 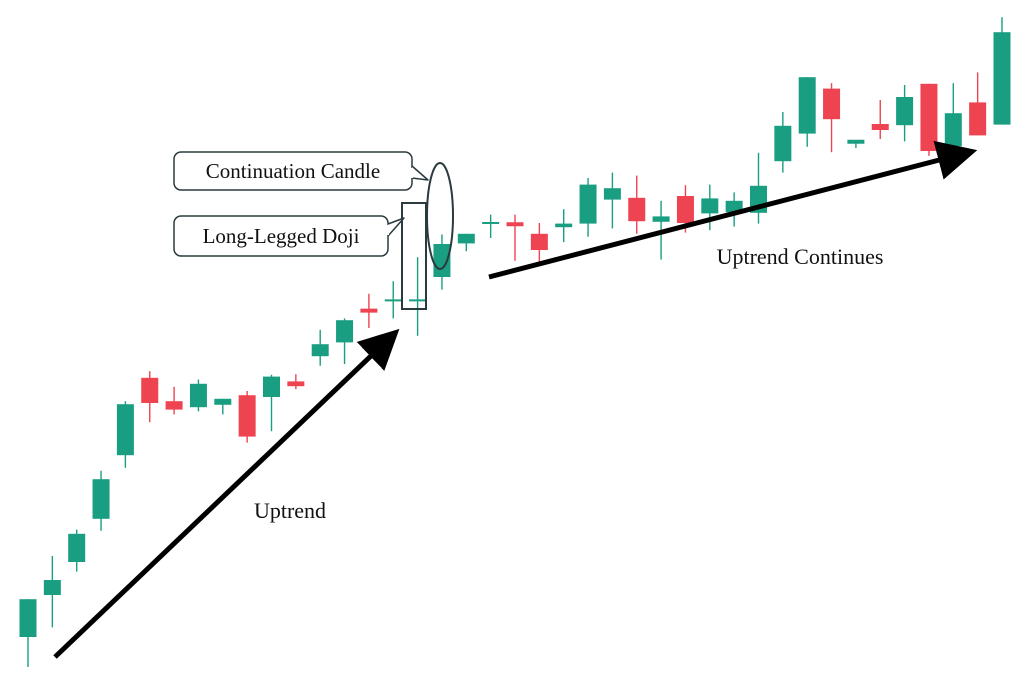 What do you see at coordinates (440, 216) in the screenshot?
I see `continuation-highlight-ellipse` at bounding box center [440, 216].